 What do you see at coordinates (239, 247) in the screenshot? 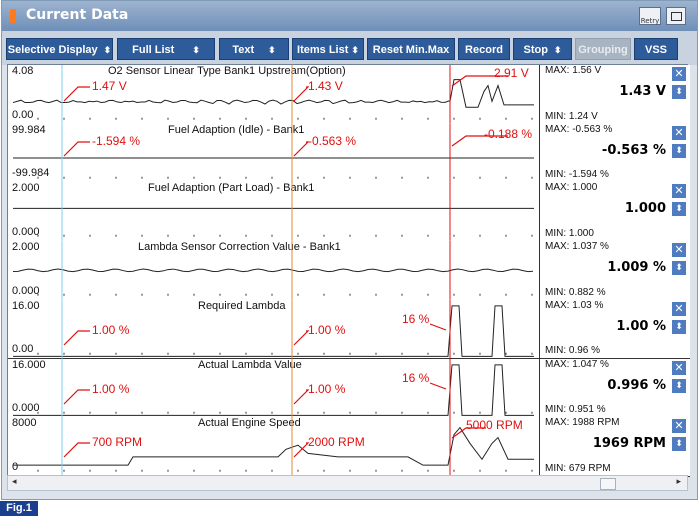
I see `parameter-title: Lambda Sensor Correction Value - Bank1` at bounding box center [239, 247].